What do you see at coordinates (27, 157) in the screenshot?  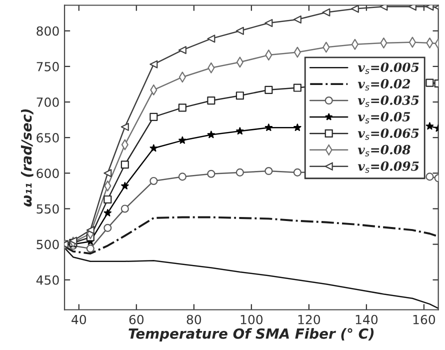 I see `y-axis-title: ω₁₁ (rad/sec)` at bounding box center [27, 157].